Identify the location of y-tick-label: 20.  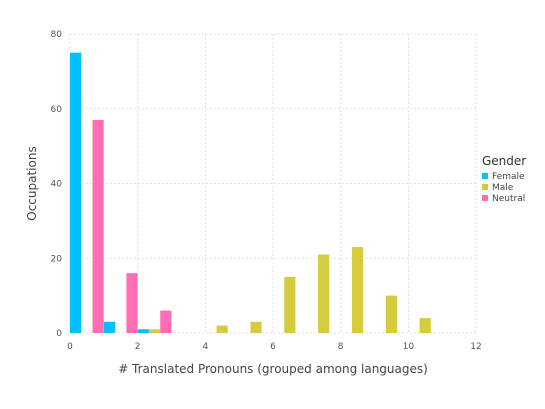
(57, 259).